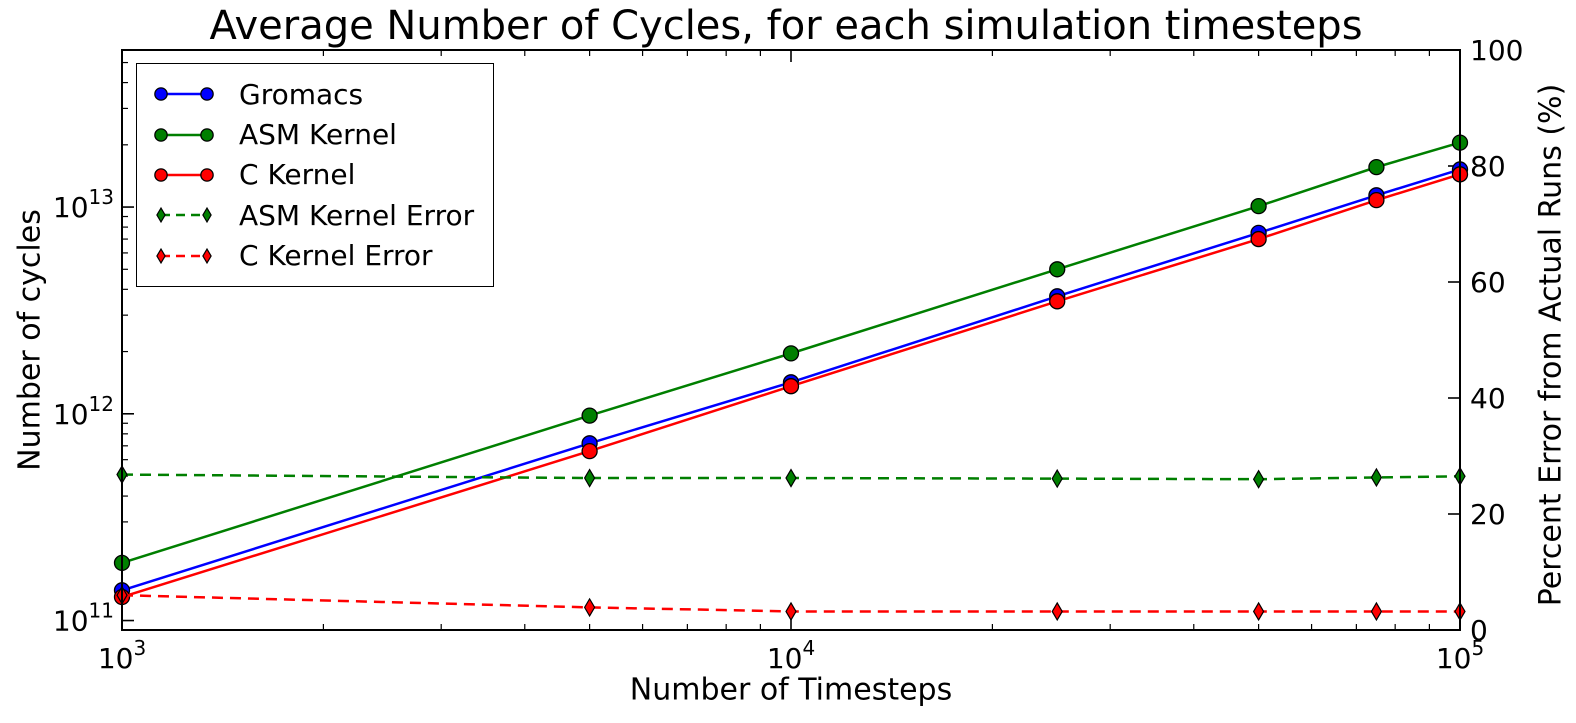  I want to click on legend-item-c-kernel-error: C Kernel Error, so click(313, 256).